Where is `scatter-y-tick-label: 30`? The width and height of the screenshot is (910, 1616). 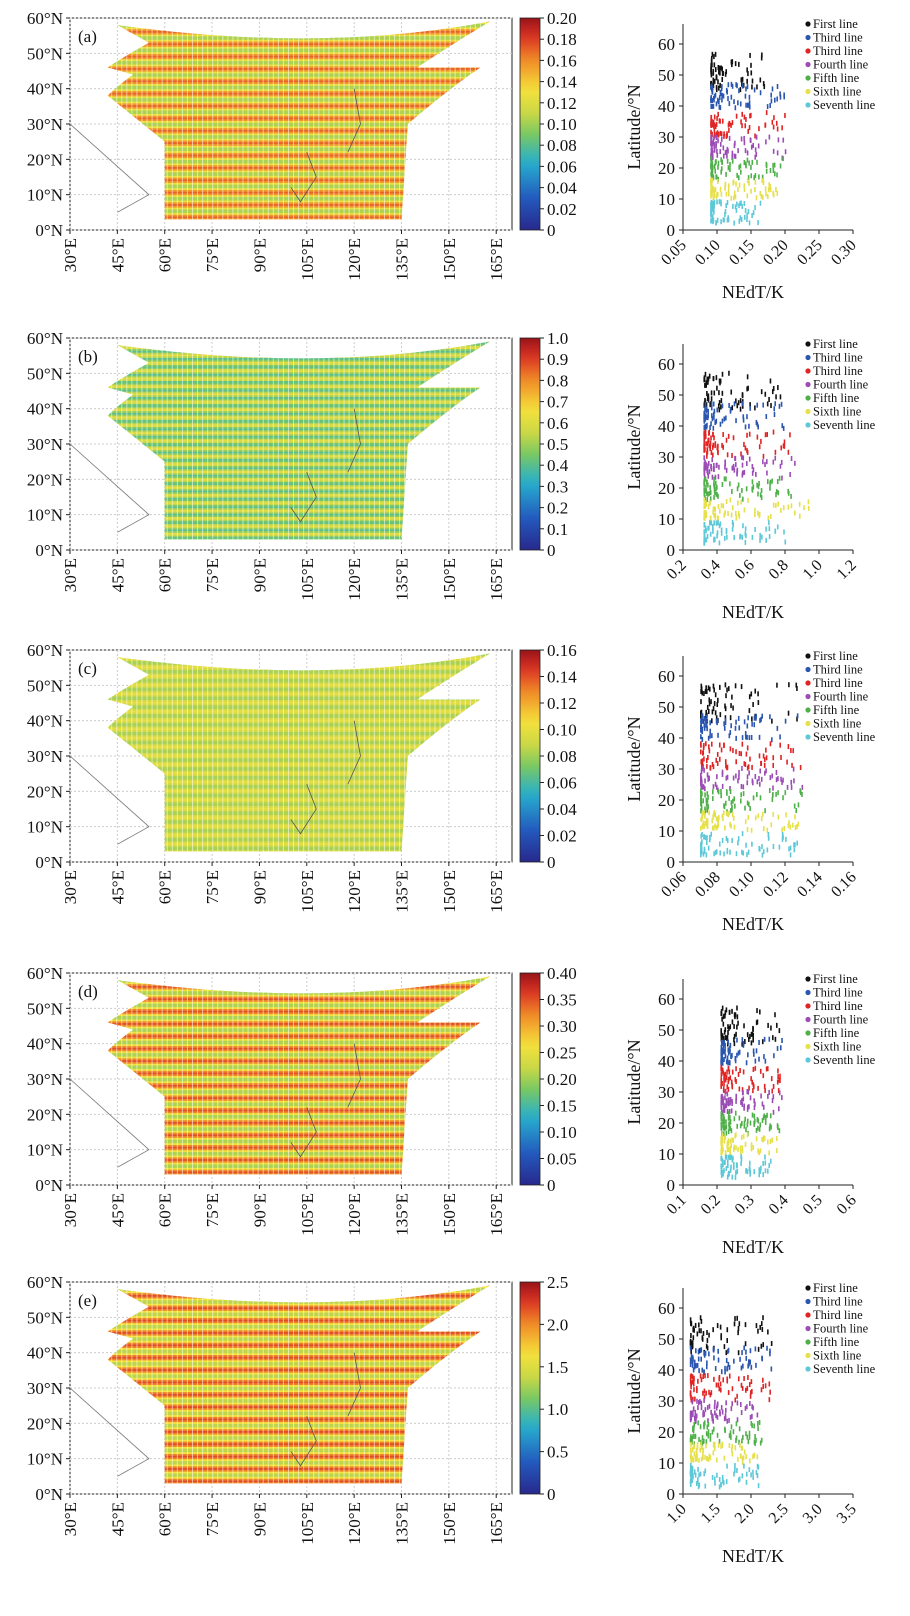
scatter-y-tick-label: 30 is located at coordinates (666, 1401).